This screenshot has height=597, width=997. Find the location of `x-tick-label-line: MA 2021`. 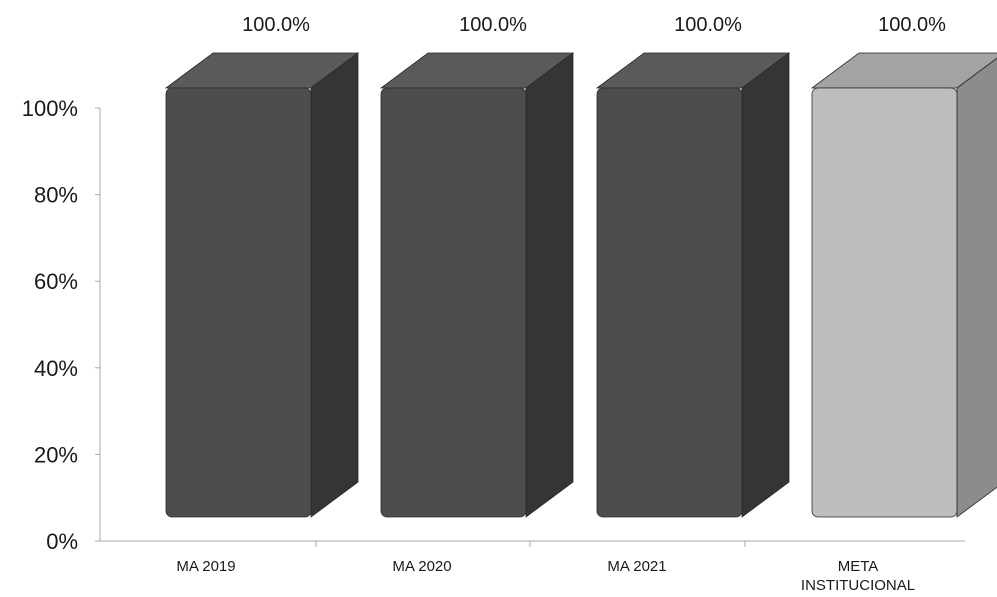

x-tick-label-line: MA 2021 is located at coordinates (636, 566).